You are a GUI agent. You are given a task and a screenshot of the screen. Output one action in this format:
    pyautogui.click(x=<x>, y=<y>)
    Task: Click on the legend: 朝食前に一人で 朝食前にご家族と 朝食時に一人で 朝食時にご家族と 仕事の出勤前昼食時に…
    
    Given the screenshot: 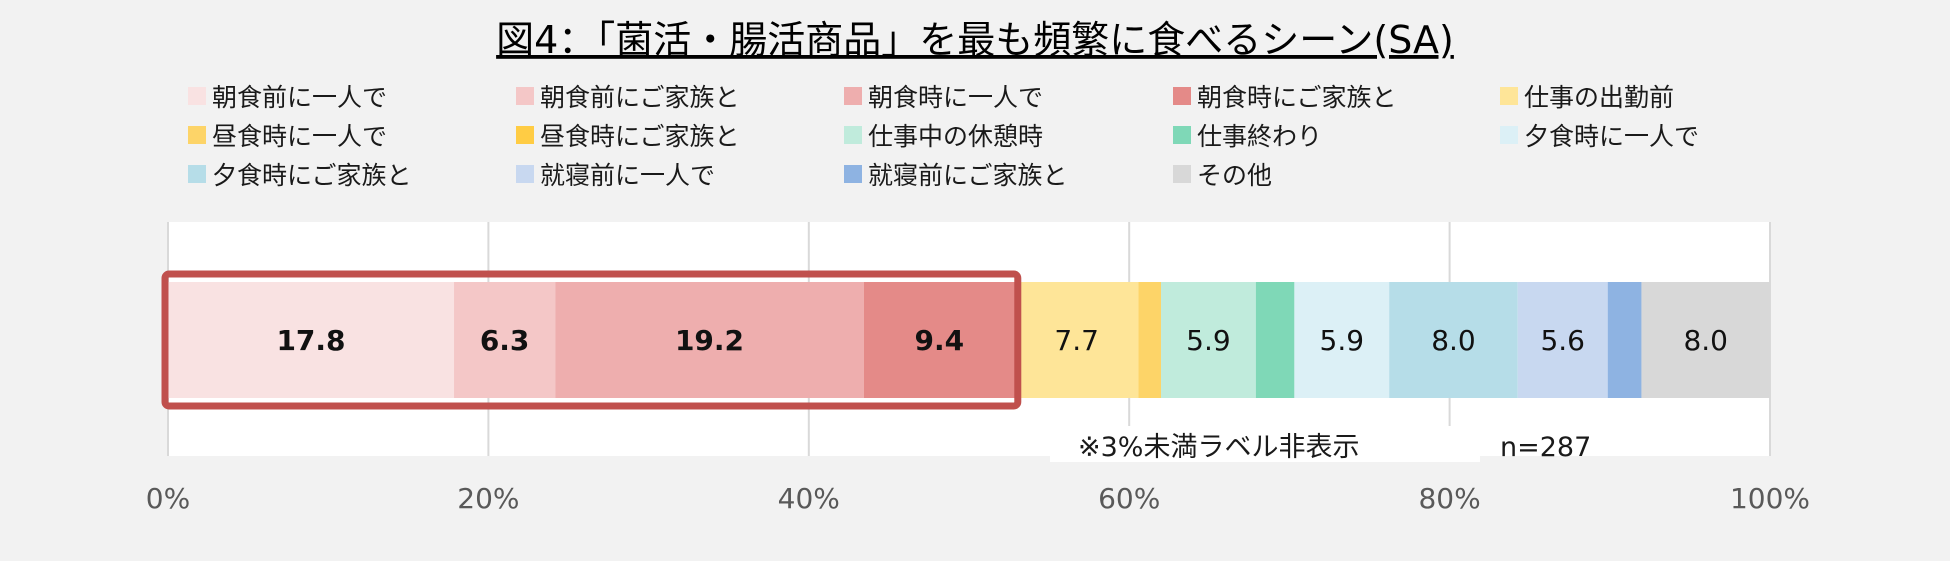 What is the action you would take?
    pyautogui.click(x=943, y=136)
    